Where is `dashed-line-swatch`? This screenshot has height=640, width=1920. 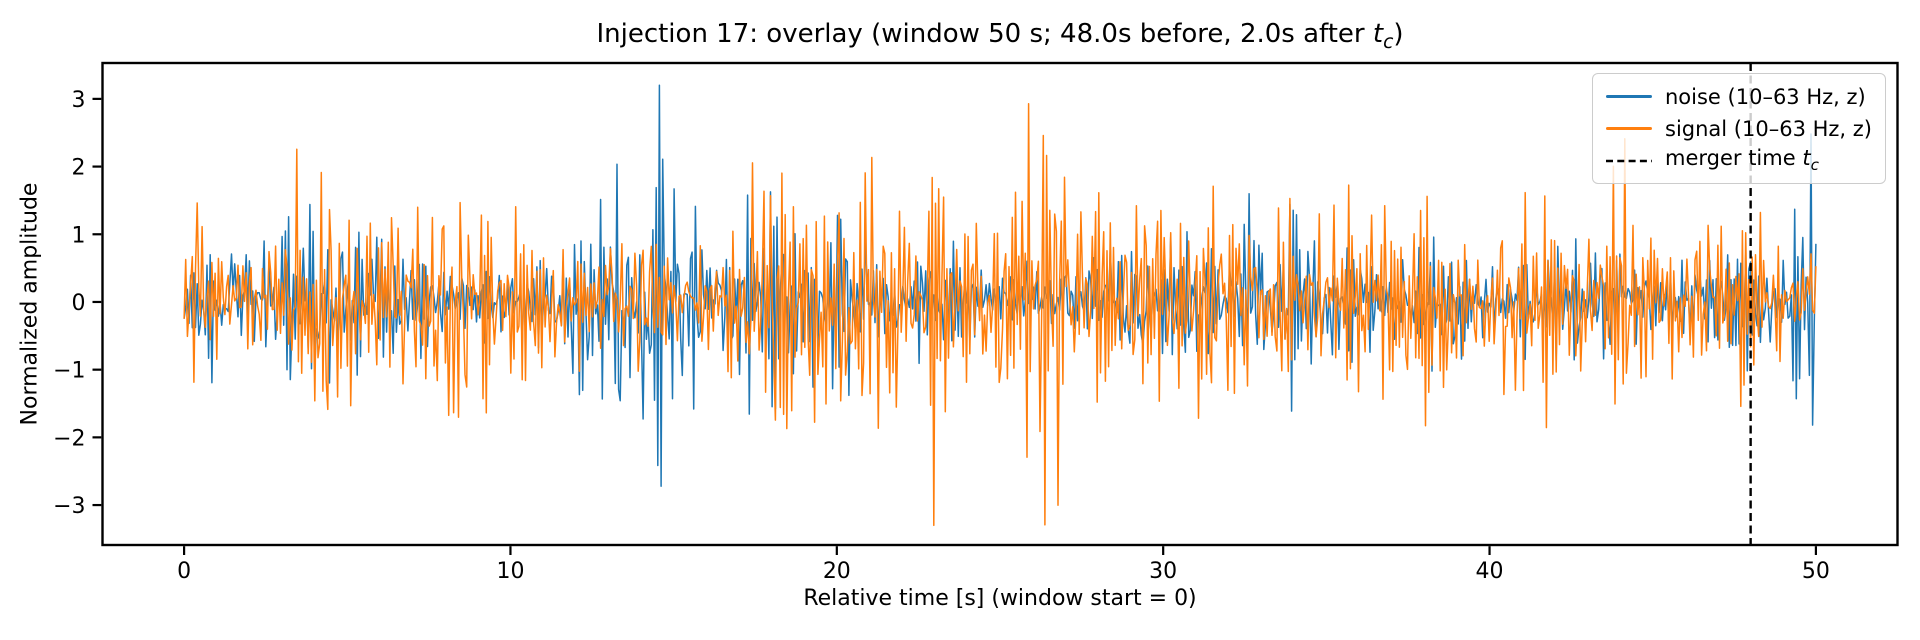 dashed-line-swatch is located at coordinates (1629, 161).